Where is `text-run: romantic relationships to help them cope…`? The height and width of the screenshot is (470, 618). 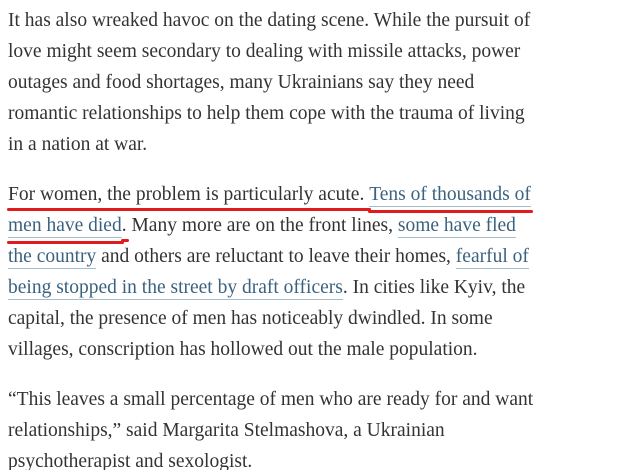 text-run: romantic relationships to help them cope… is located at coordinates (266, 113).